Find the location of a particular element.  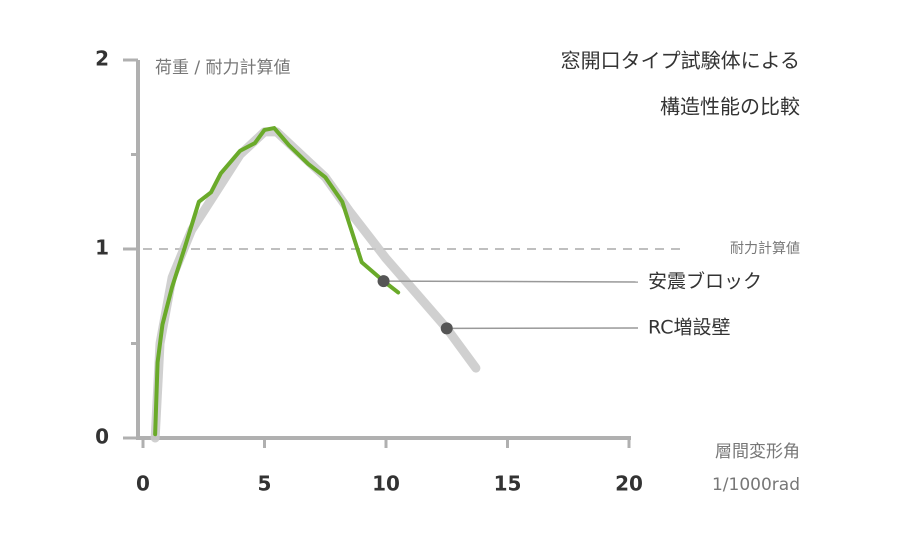

chart-title: 窓開口タイプ試験体による is located at coordinates (680, 61).